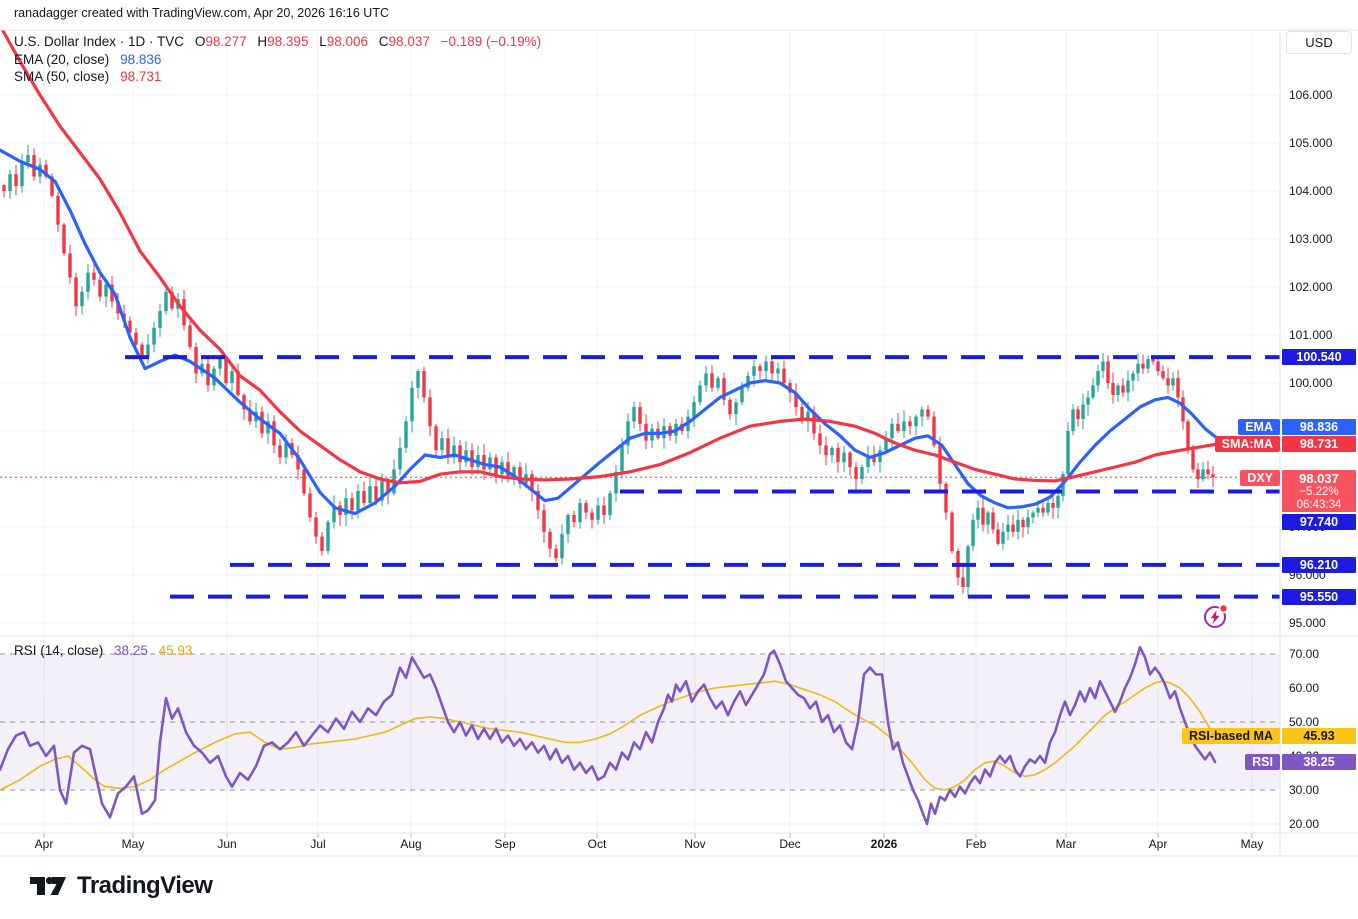  Describe the element at coordinates (491, 41) in the screenshot. I see `change-value: −0.189 (−0.19%)` at that location.